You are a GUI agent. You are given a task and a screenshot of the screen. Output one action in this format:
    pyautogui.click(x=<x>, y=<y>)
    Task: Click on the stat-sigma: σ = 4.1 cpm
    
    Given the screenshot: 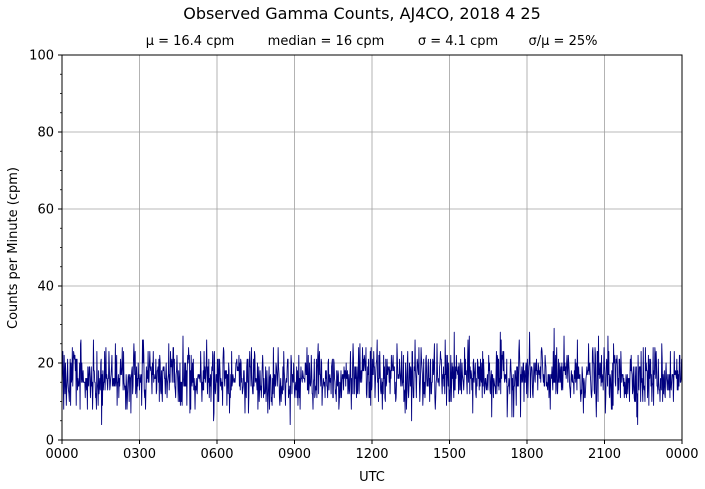 What is the action you would take?
    pyautogui.click(x=458, y=41)
    